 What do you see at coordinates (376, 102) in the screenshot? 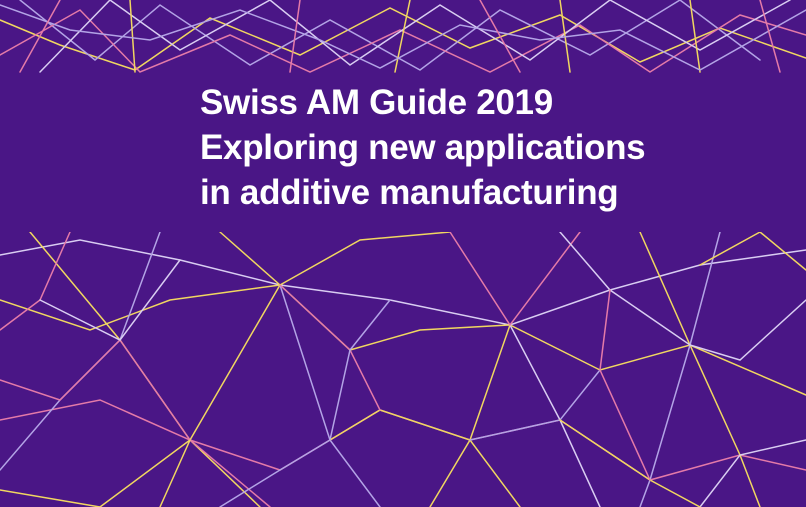
I see `title-line-1: Swiss AM Guide 2019` at bounding box center [376, 102].